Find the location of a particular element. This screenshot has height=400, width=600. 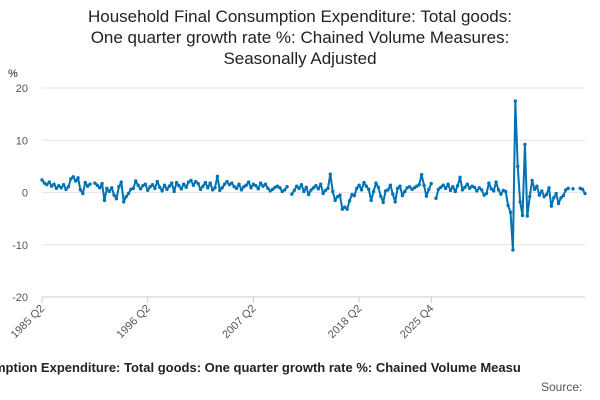

x-tick-label: 2018 Q2 is located at coordinates (345, 322).